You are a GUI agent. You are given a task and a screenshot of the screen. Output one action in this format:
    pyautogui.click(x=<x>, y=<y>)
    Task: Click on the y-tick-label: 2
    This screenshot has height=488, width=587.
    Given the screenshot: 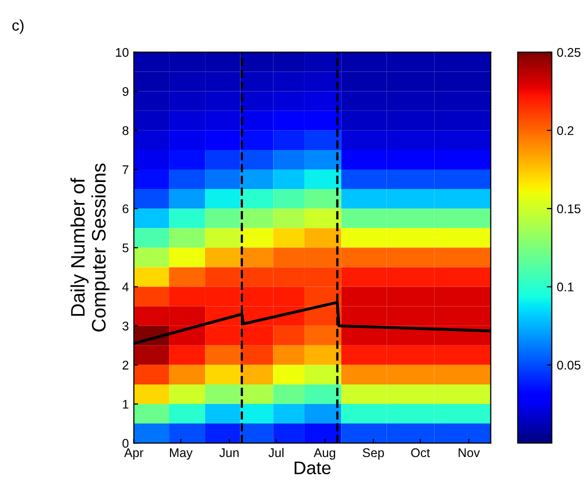 What is the action you would take?
    pyautogui.click(x=125, y=365)
    